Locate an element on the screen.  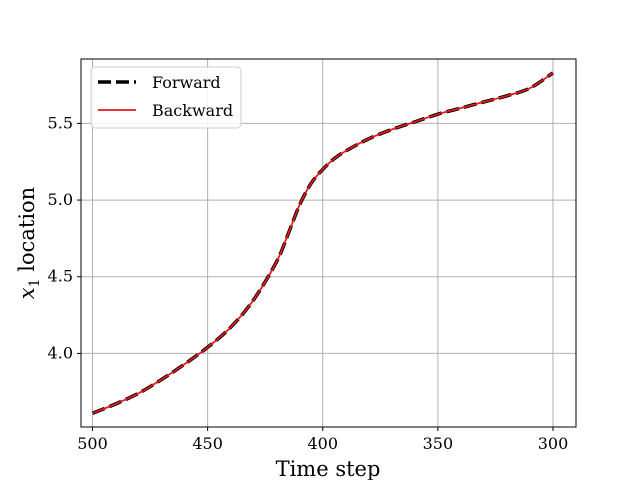
x-tick-label: 450 is located at coordinates (207, 443).